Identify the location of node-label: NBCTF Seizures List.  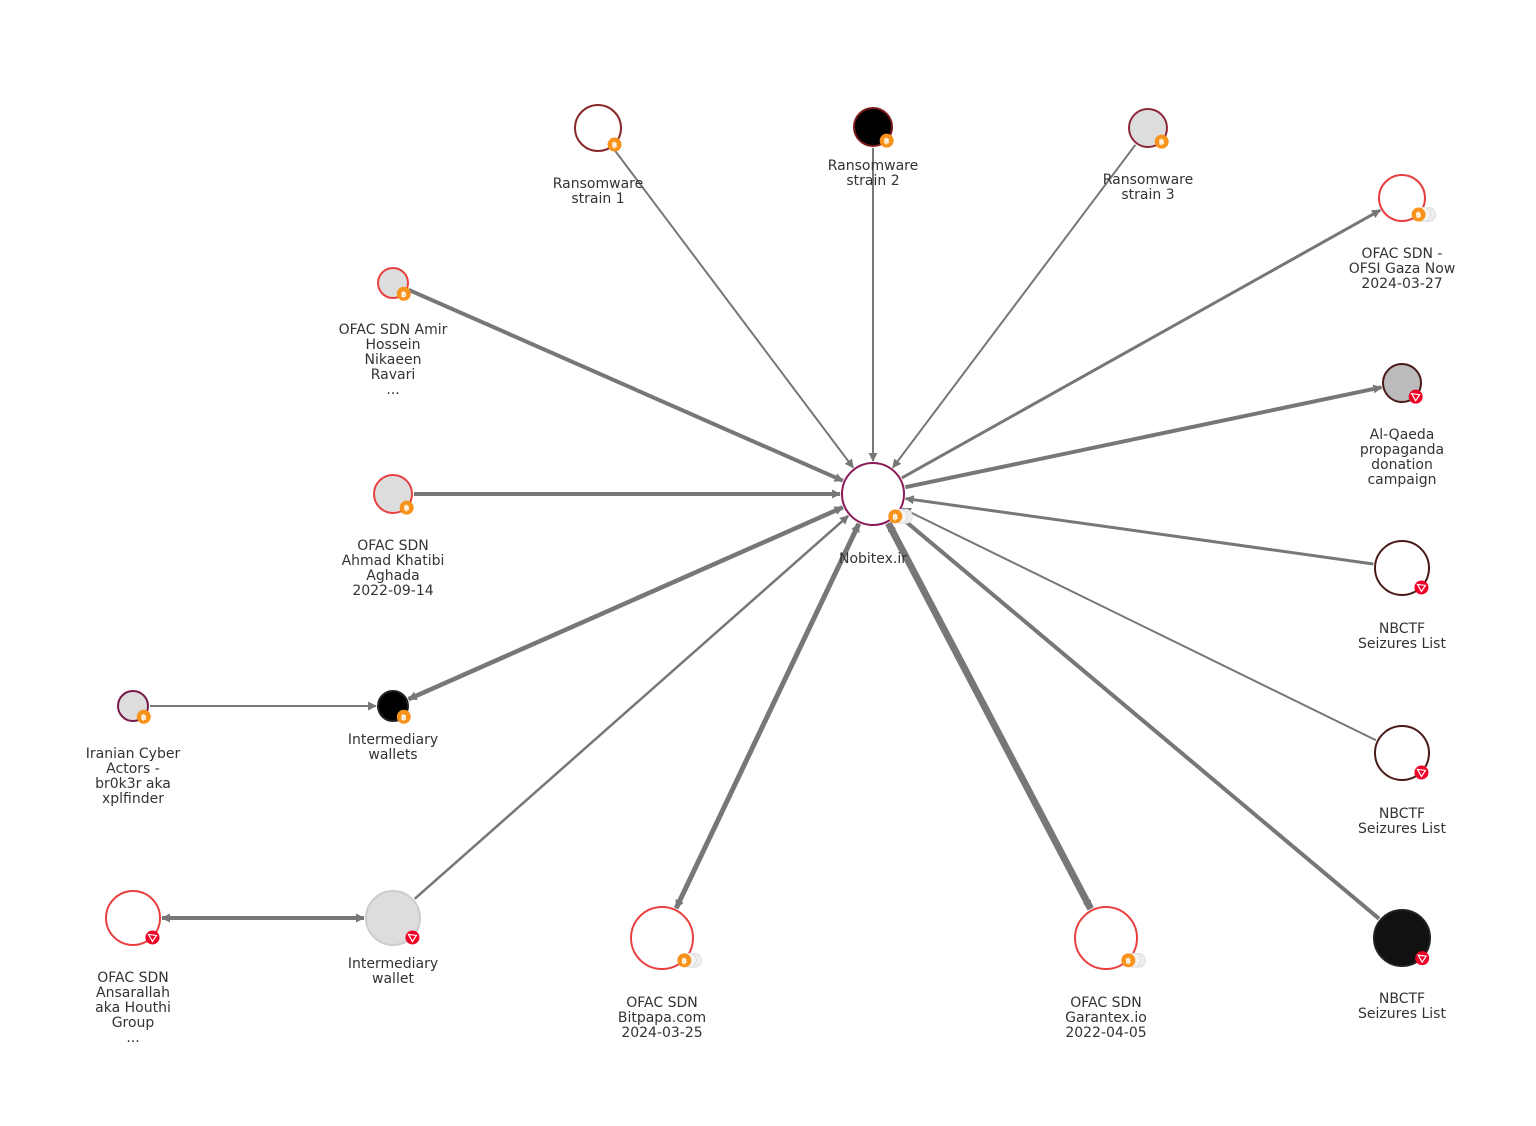
(1402, 636).